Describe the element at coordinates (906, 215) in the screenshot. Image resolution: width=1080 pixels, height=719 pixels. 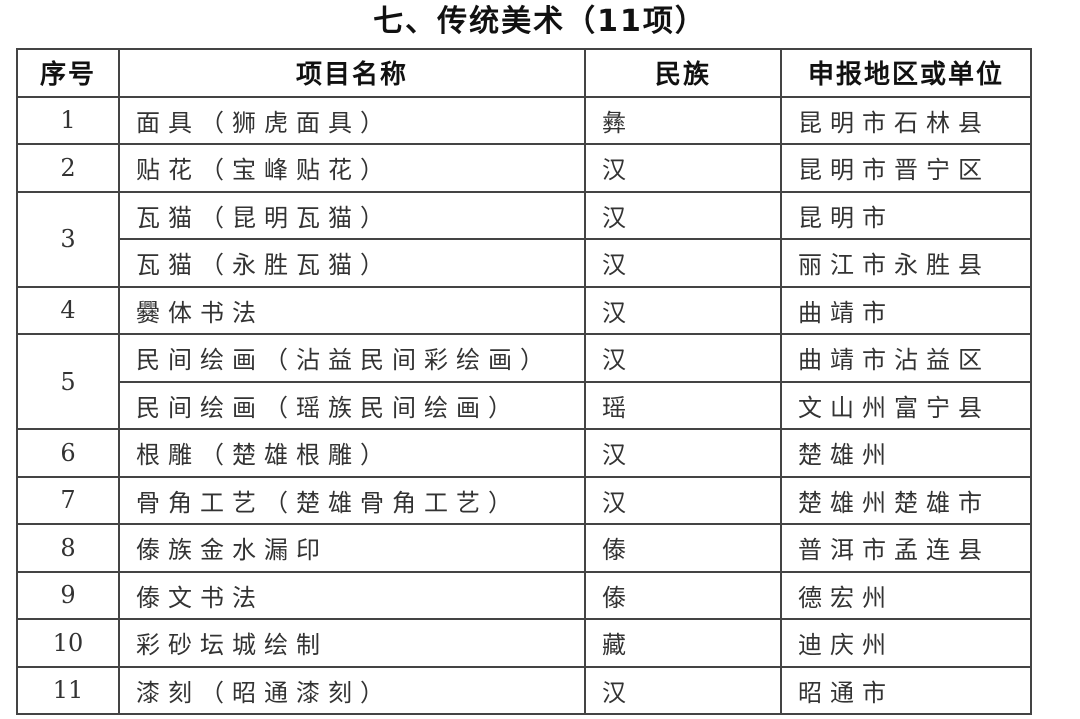
I see `region: 昆明市` at that location.